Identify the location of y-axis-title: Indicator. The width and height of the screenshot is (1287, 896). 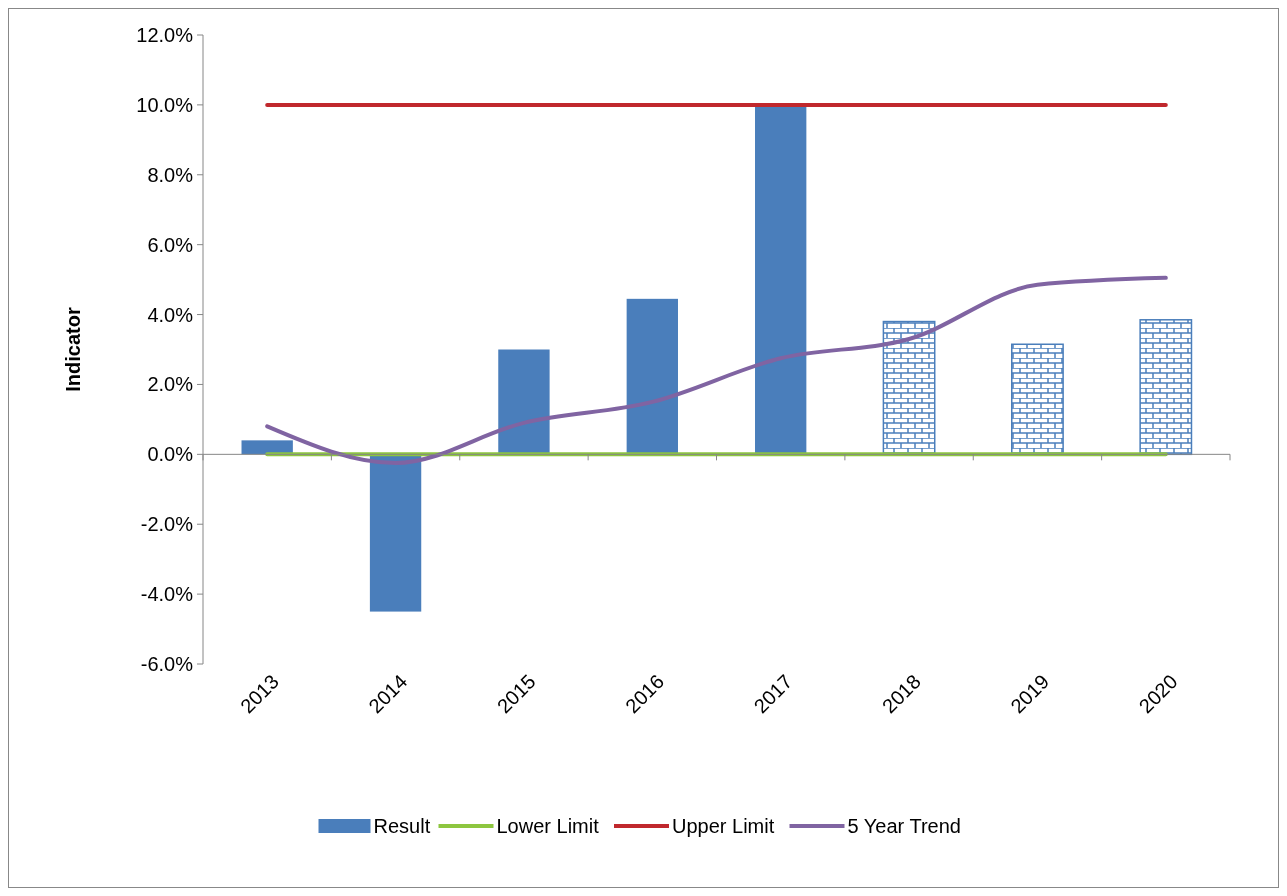
(73, 349).